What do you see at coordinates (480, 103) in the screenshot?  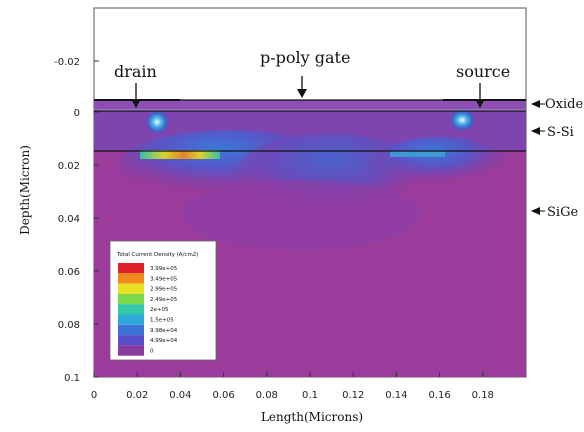 I see `source-arrowhead` at bounding box center [480, 103].